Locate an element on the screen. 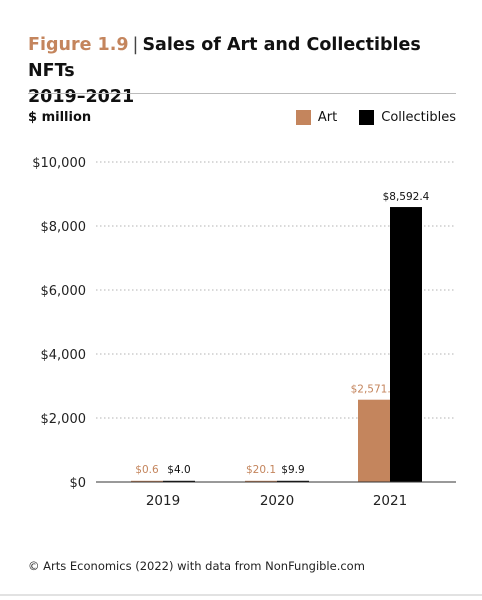 The image size is (482, 600). data-label: $0.6 is located at coordinates (147, 470).